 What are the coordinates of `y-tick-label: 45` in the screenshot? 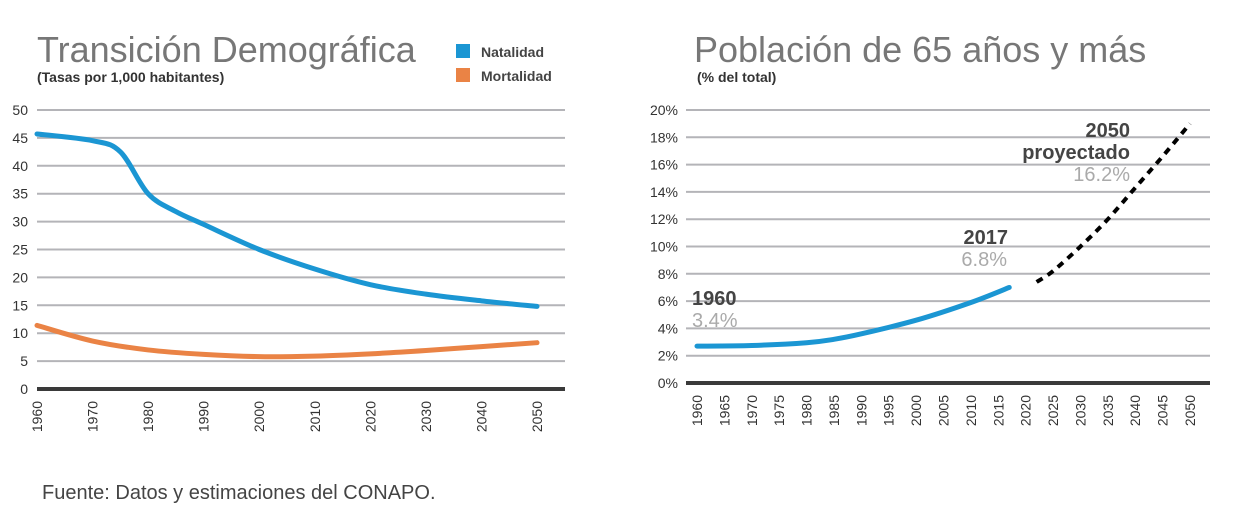 It's located at (20, 138).